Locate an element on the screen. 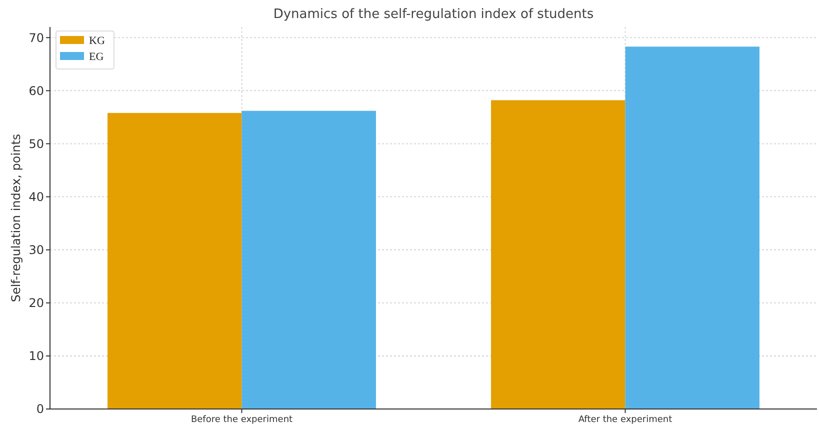 This screenshot has height=427, width=819. legend-label: EG is located at coordinates (96, 57).